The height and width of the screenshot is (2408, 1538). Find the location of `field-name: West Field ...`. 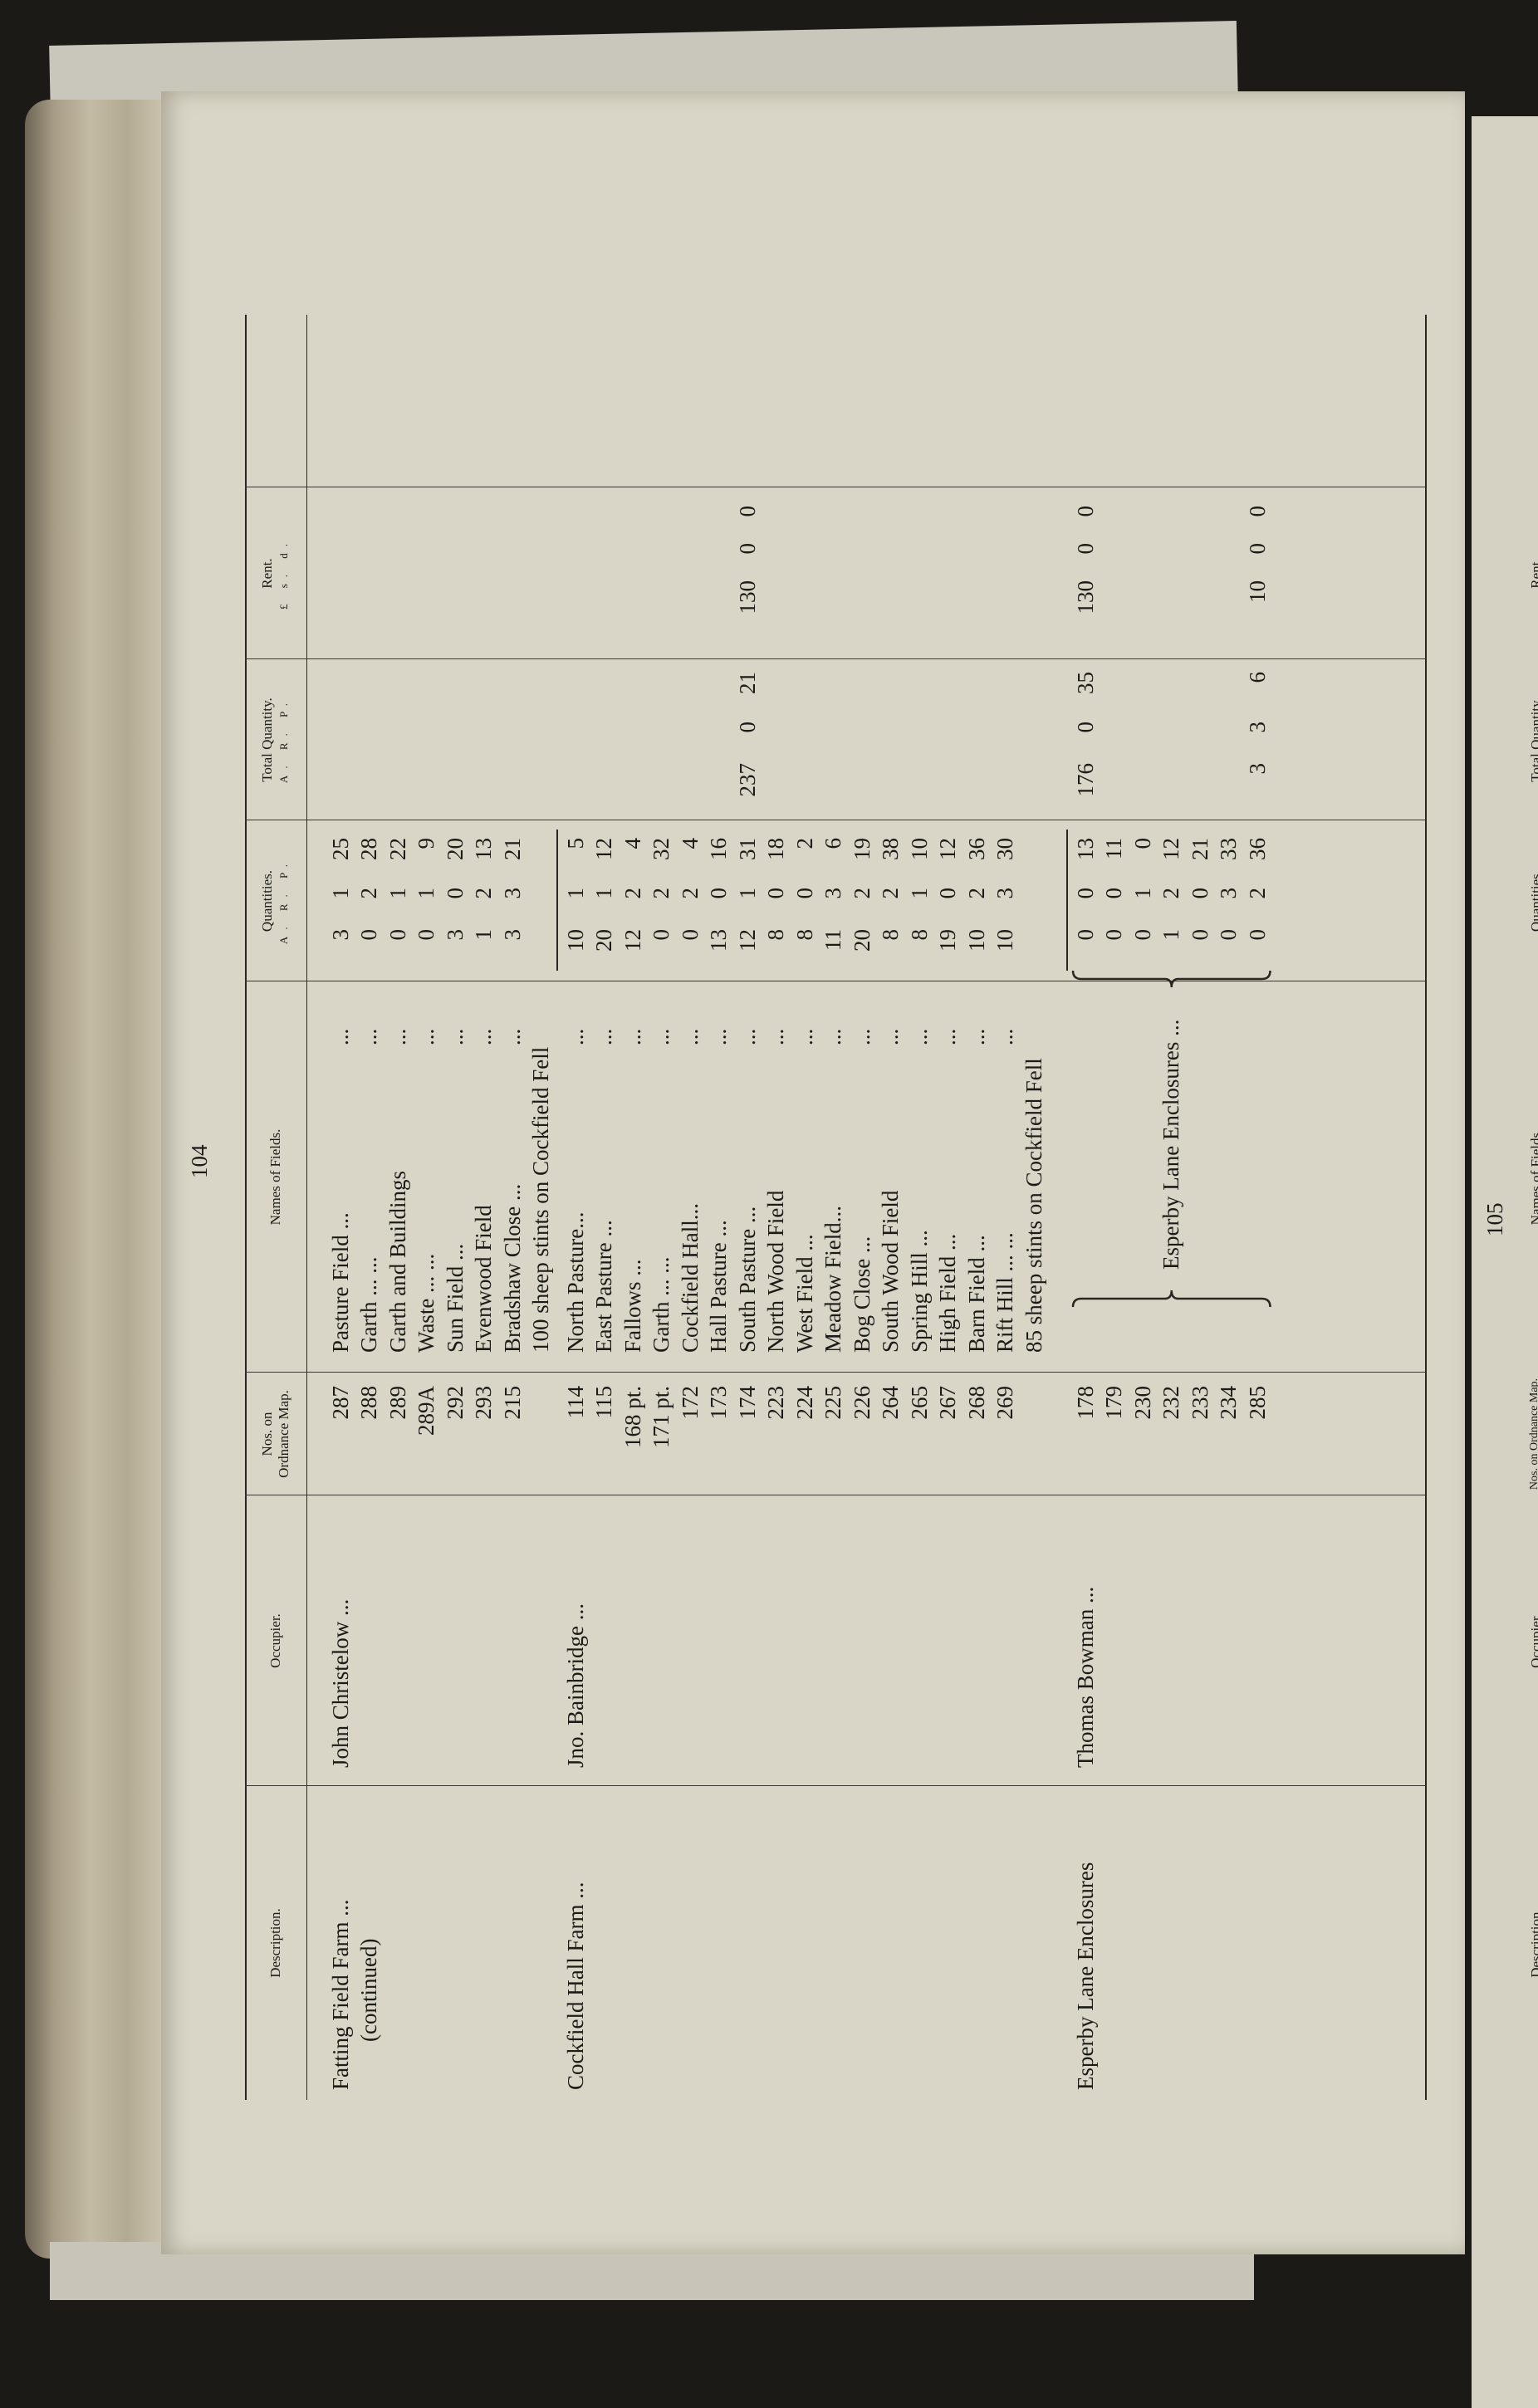

field-name: West Field ... is located at coordinates (804, 1293).